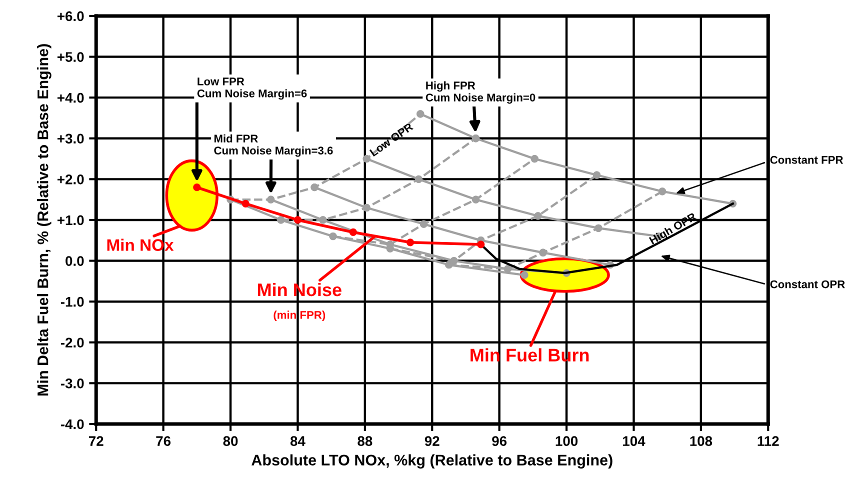  Describe the element at coordinates (44, 220) in the screenshot. I see `y-axis-title: Min Delta Fuel Burn, % (Relative to Base Engine)` at that location.